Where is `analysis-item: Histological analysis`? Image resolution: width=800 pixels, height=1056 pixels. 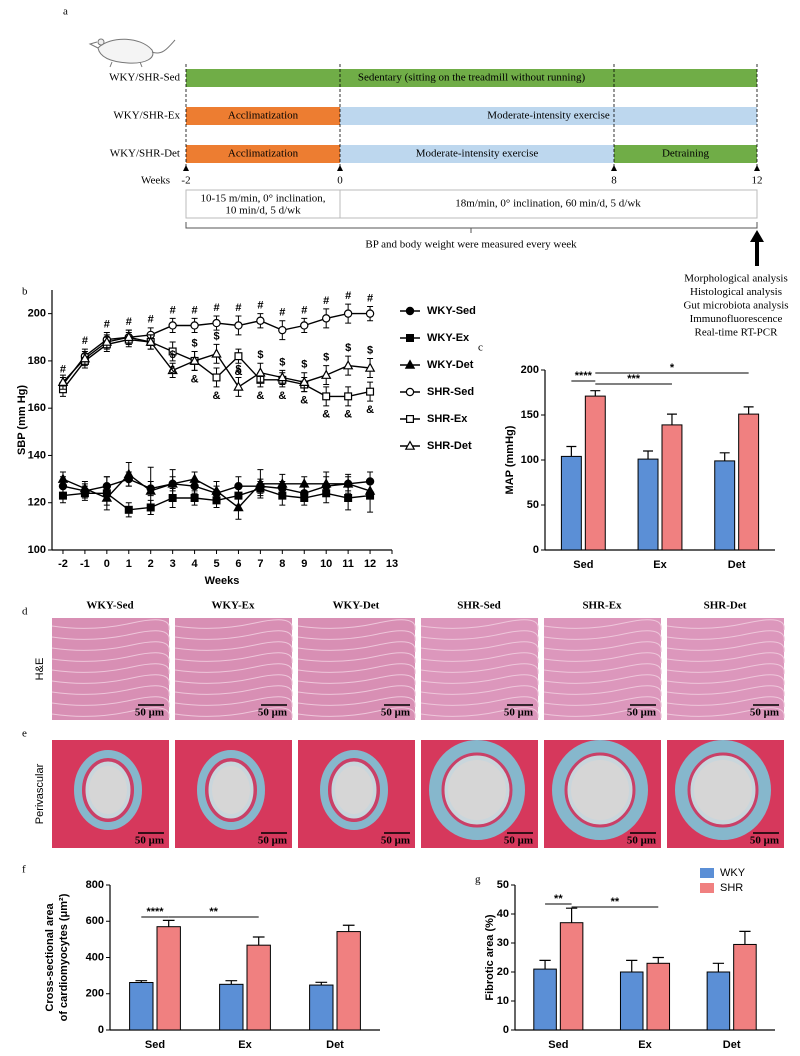 analysis-item: Histological analysis is located at coordinates (736, 292).